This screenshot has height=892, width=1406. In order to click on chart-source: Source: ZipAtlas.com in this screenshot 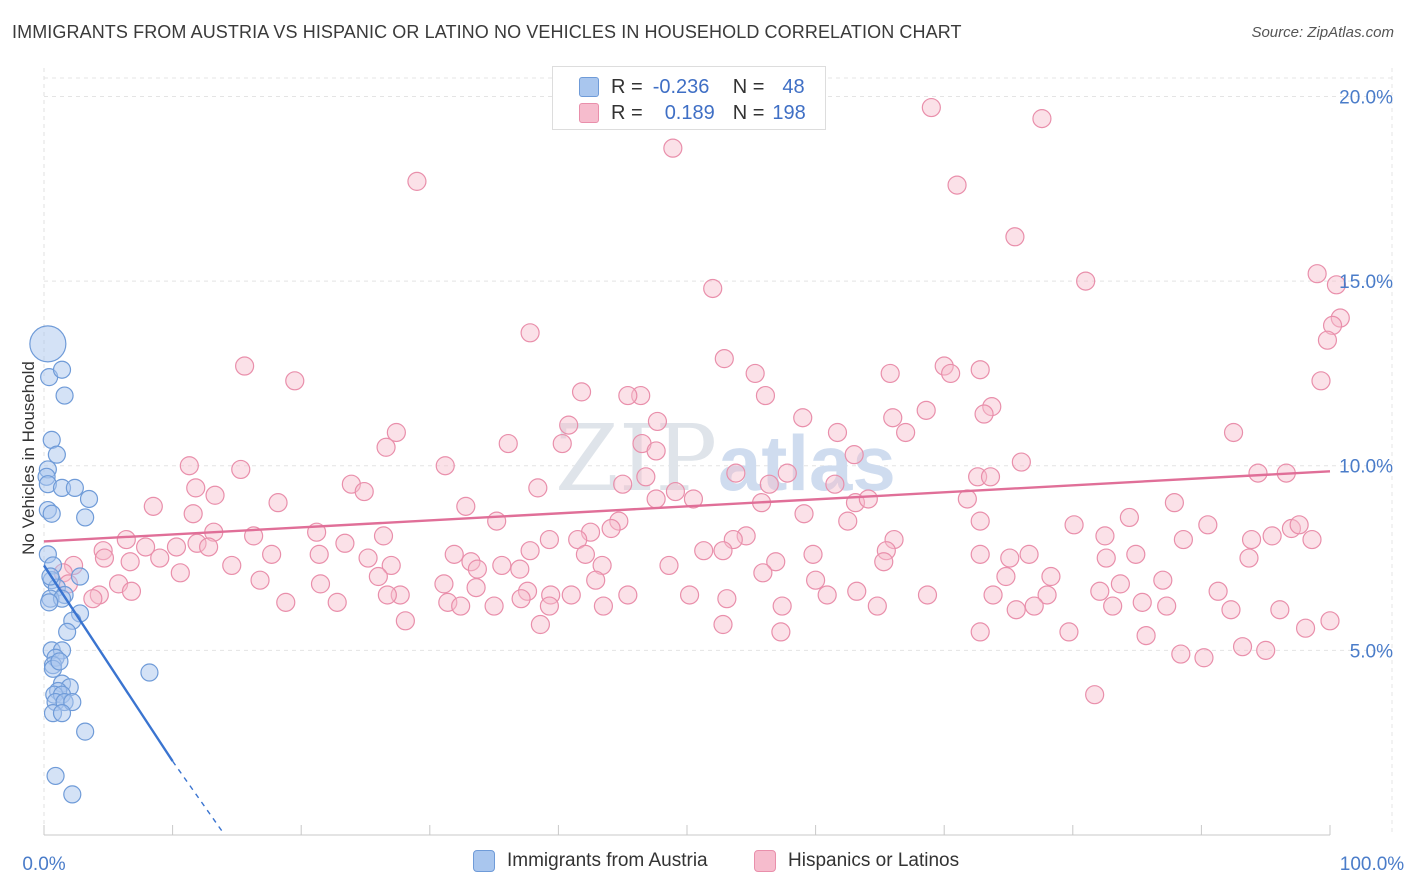, I will do `click(1322, 32)`.